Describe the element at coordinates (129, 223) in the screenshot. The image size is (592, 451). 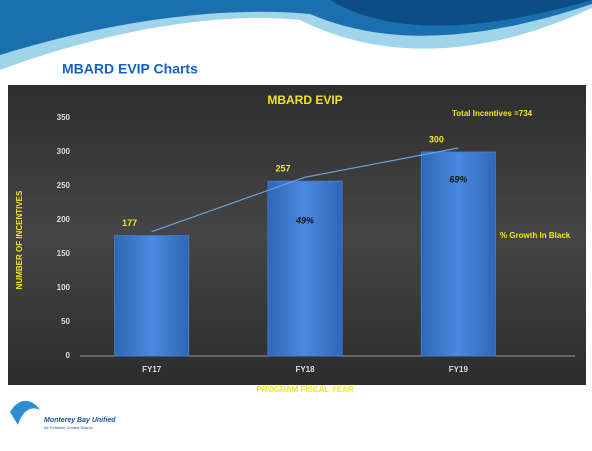
I see `data-label: 177` at that location.